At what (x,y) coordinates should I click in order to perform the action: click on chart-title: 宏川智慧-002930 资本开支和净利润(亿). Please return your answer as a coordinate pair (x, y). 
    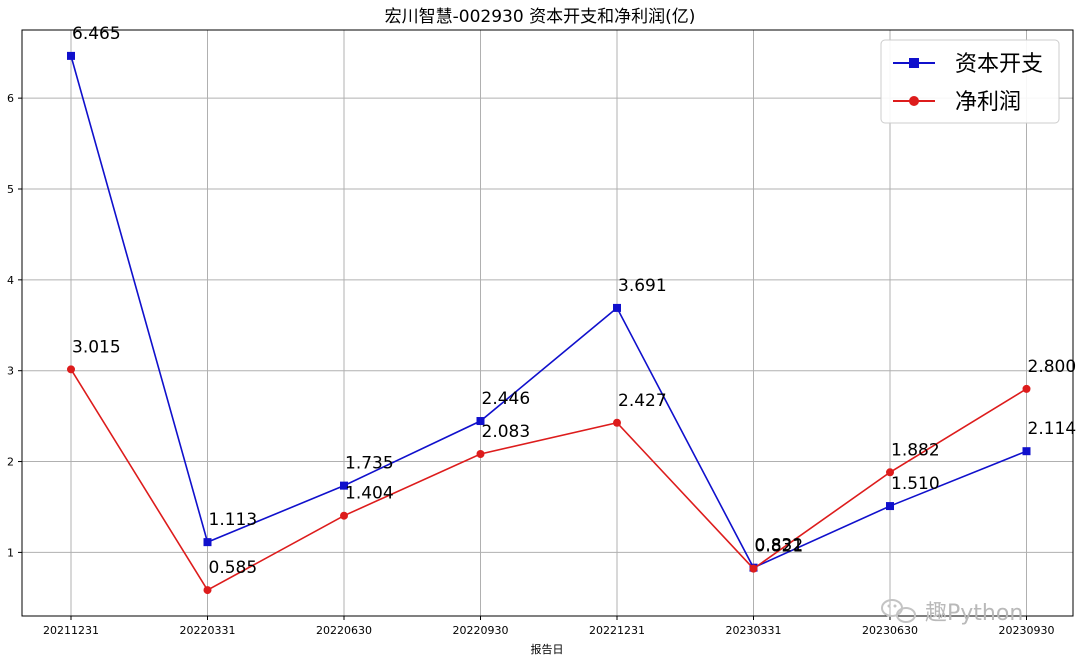
    Looking at the image, I should click on (540, 17).